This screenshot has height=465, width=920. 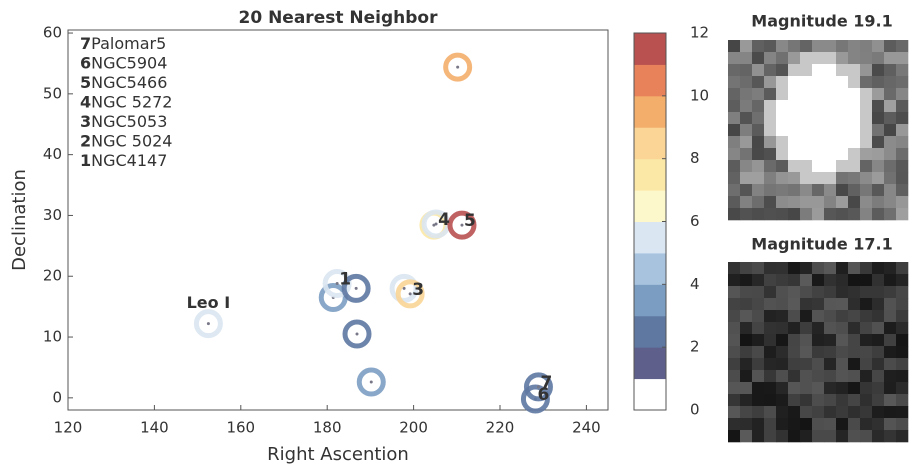 I want to click on x-tick-label: 140, so click(x=154, y=428).